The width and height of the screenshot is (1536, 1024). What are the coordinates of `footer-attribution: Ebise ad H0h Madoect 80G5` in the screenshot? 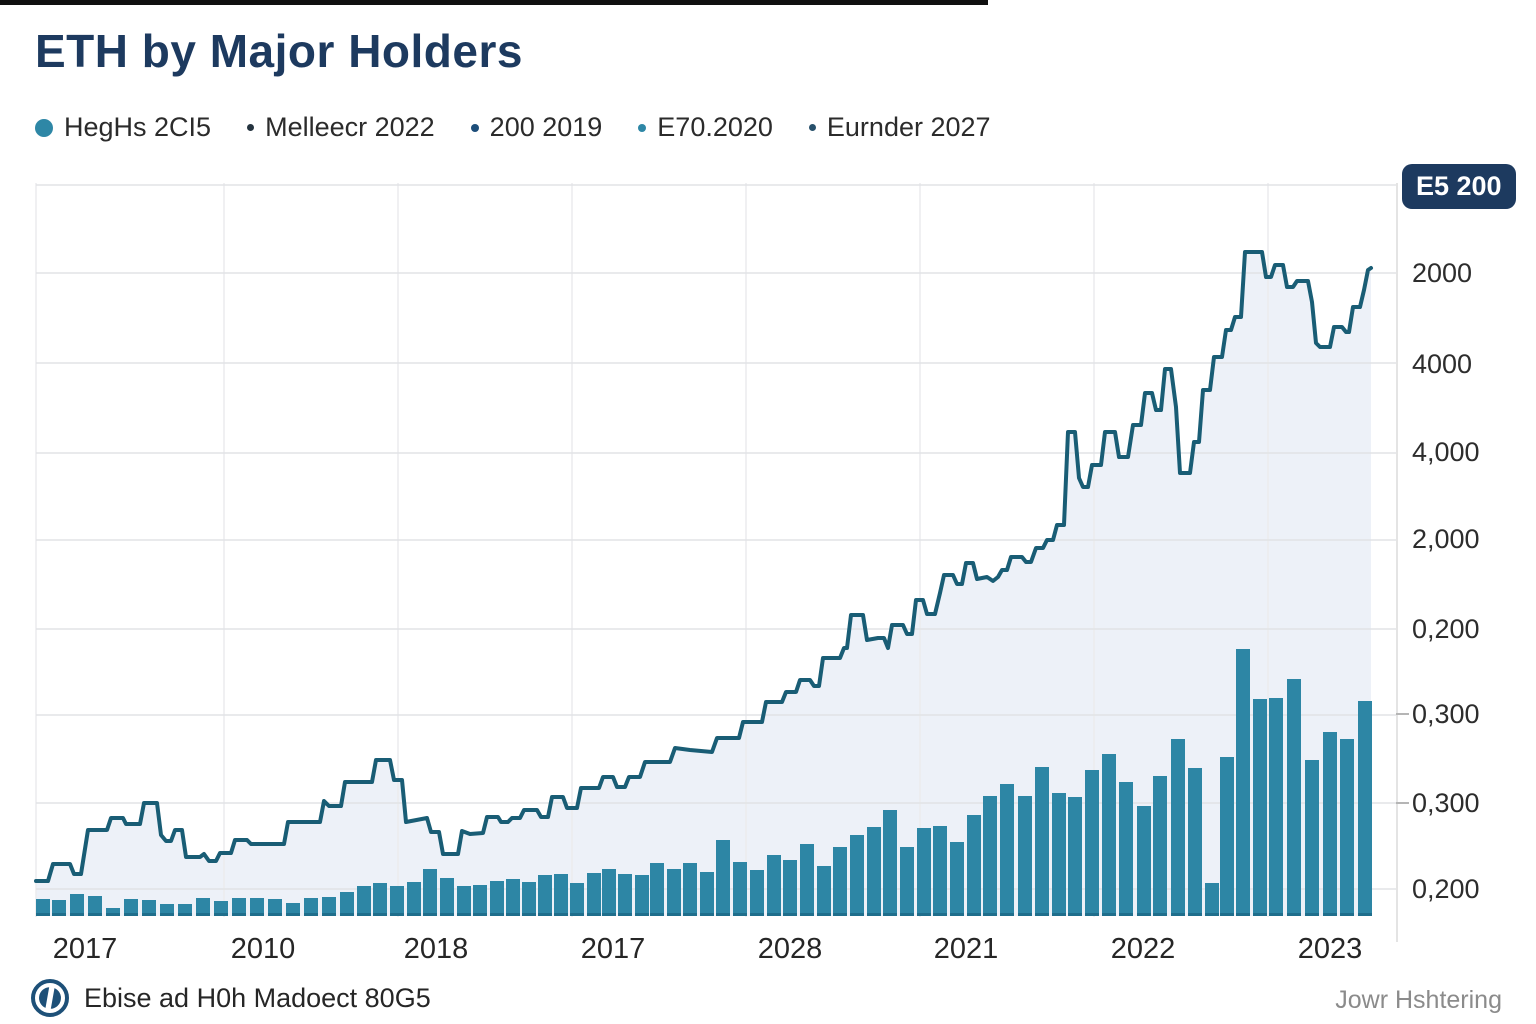 It's located at (230, 998).